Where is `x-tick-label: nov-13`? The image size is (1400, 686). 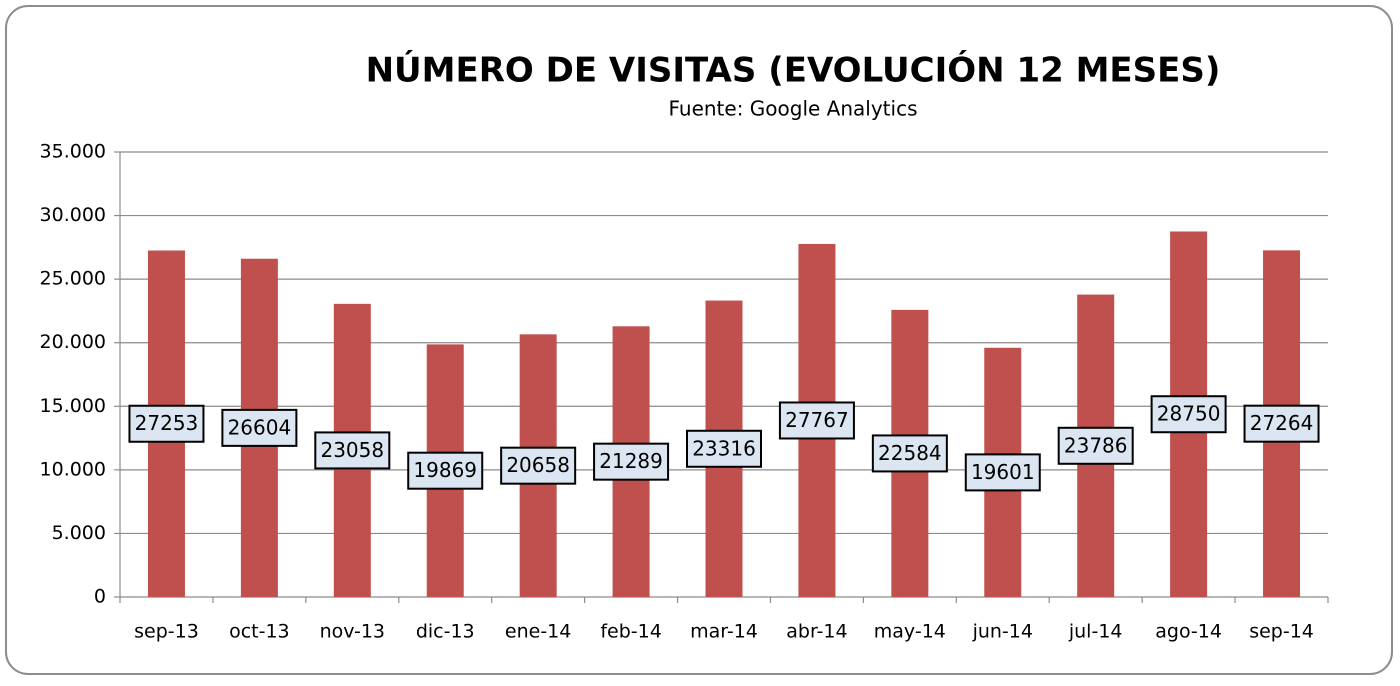 x-tick-label: nov-13 is located at coordinates (352, 632).